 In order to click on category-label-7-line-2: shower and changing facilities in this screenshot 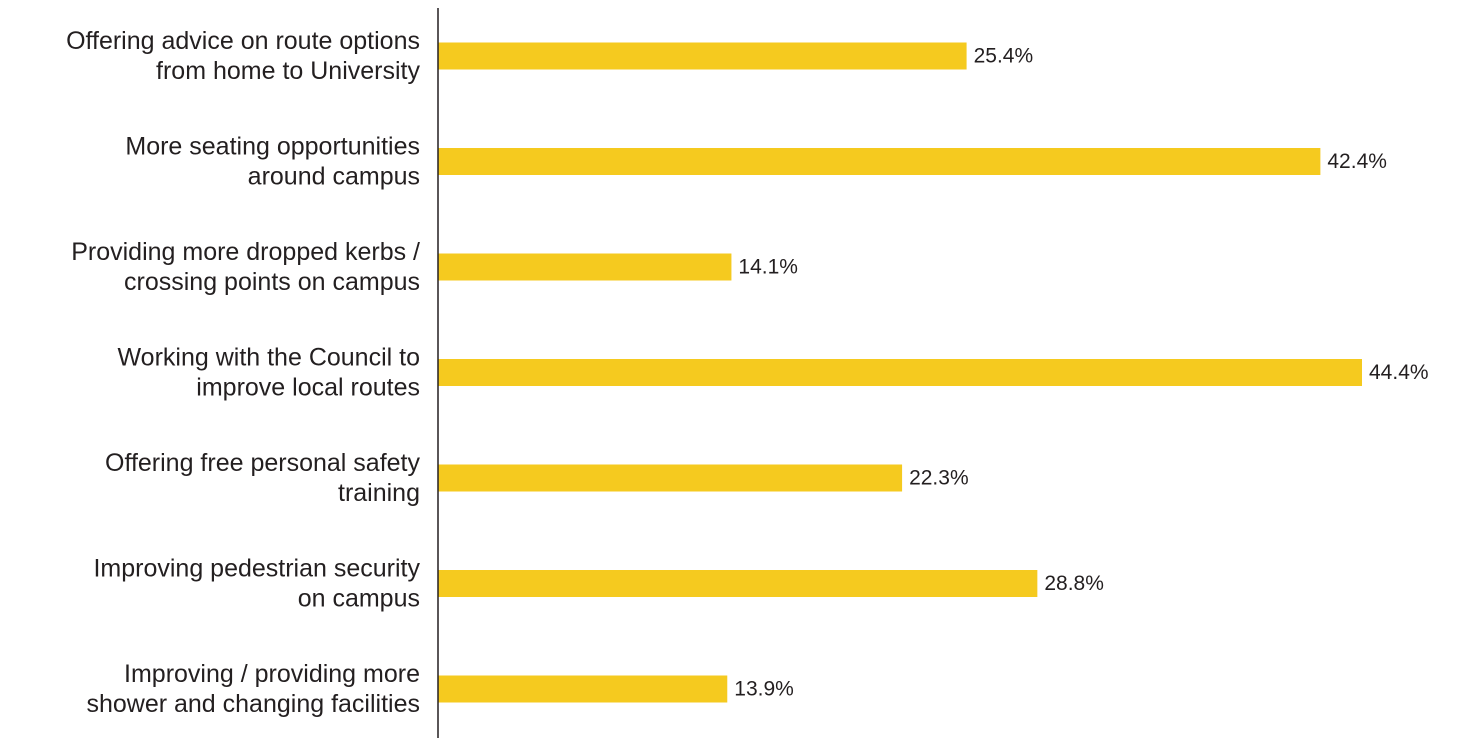, I will do `click(253, 704)`.